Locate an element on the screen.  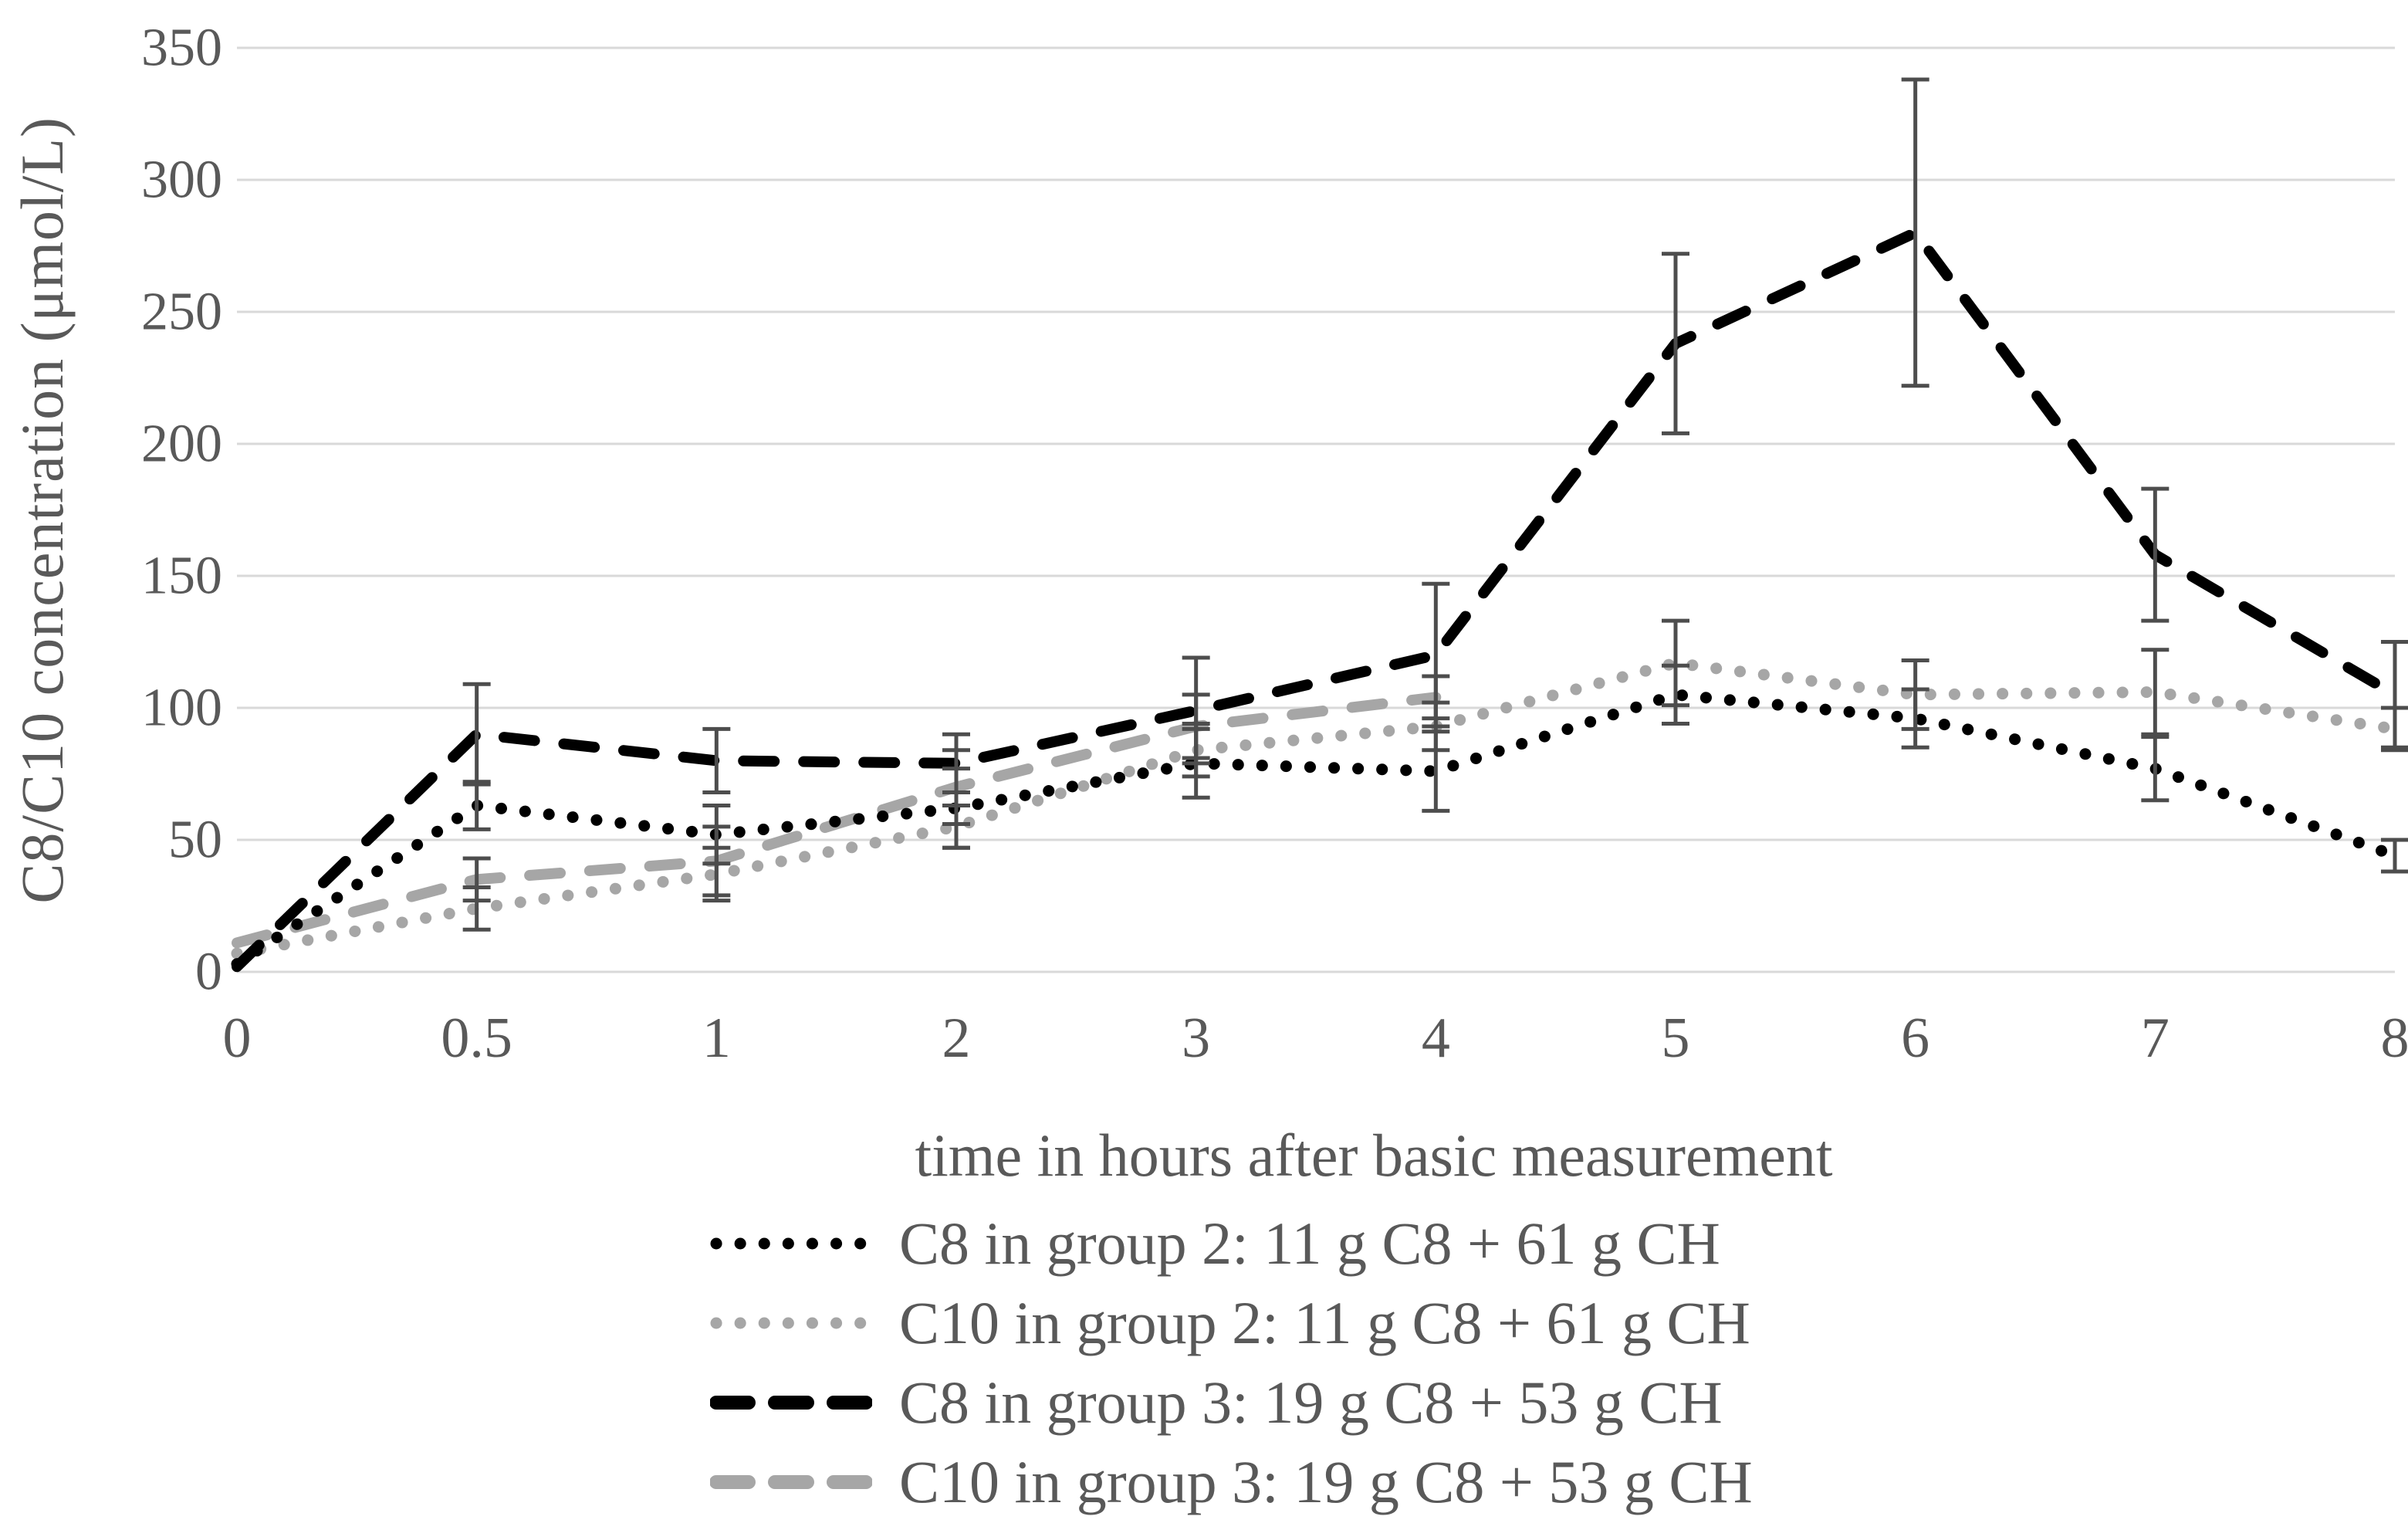
legend-swatch-c10-group3-icon is located at coordinates (791, 1481).